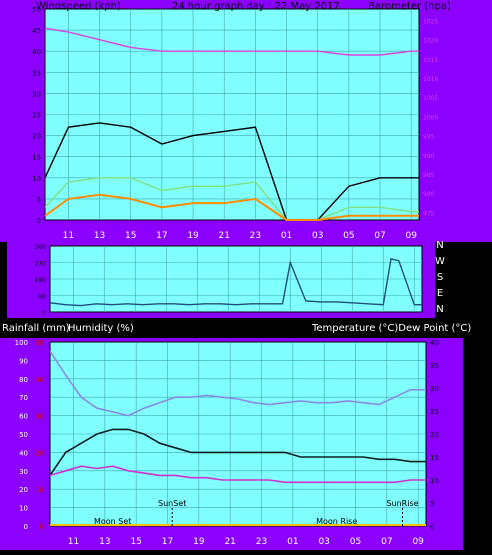  I want to click on compass-label: W, so click(440, 261).